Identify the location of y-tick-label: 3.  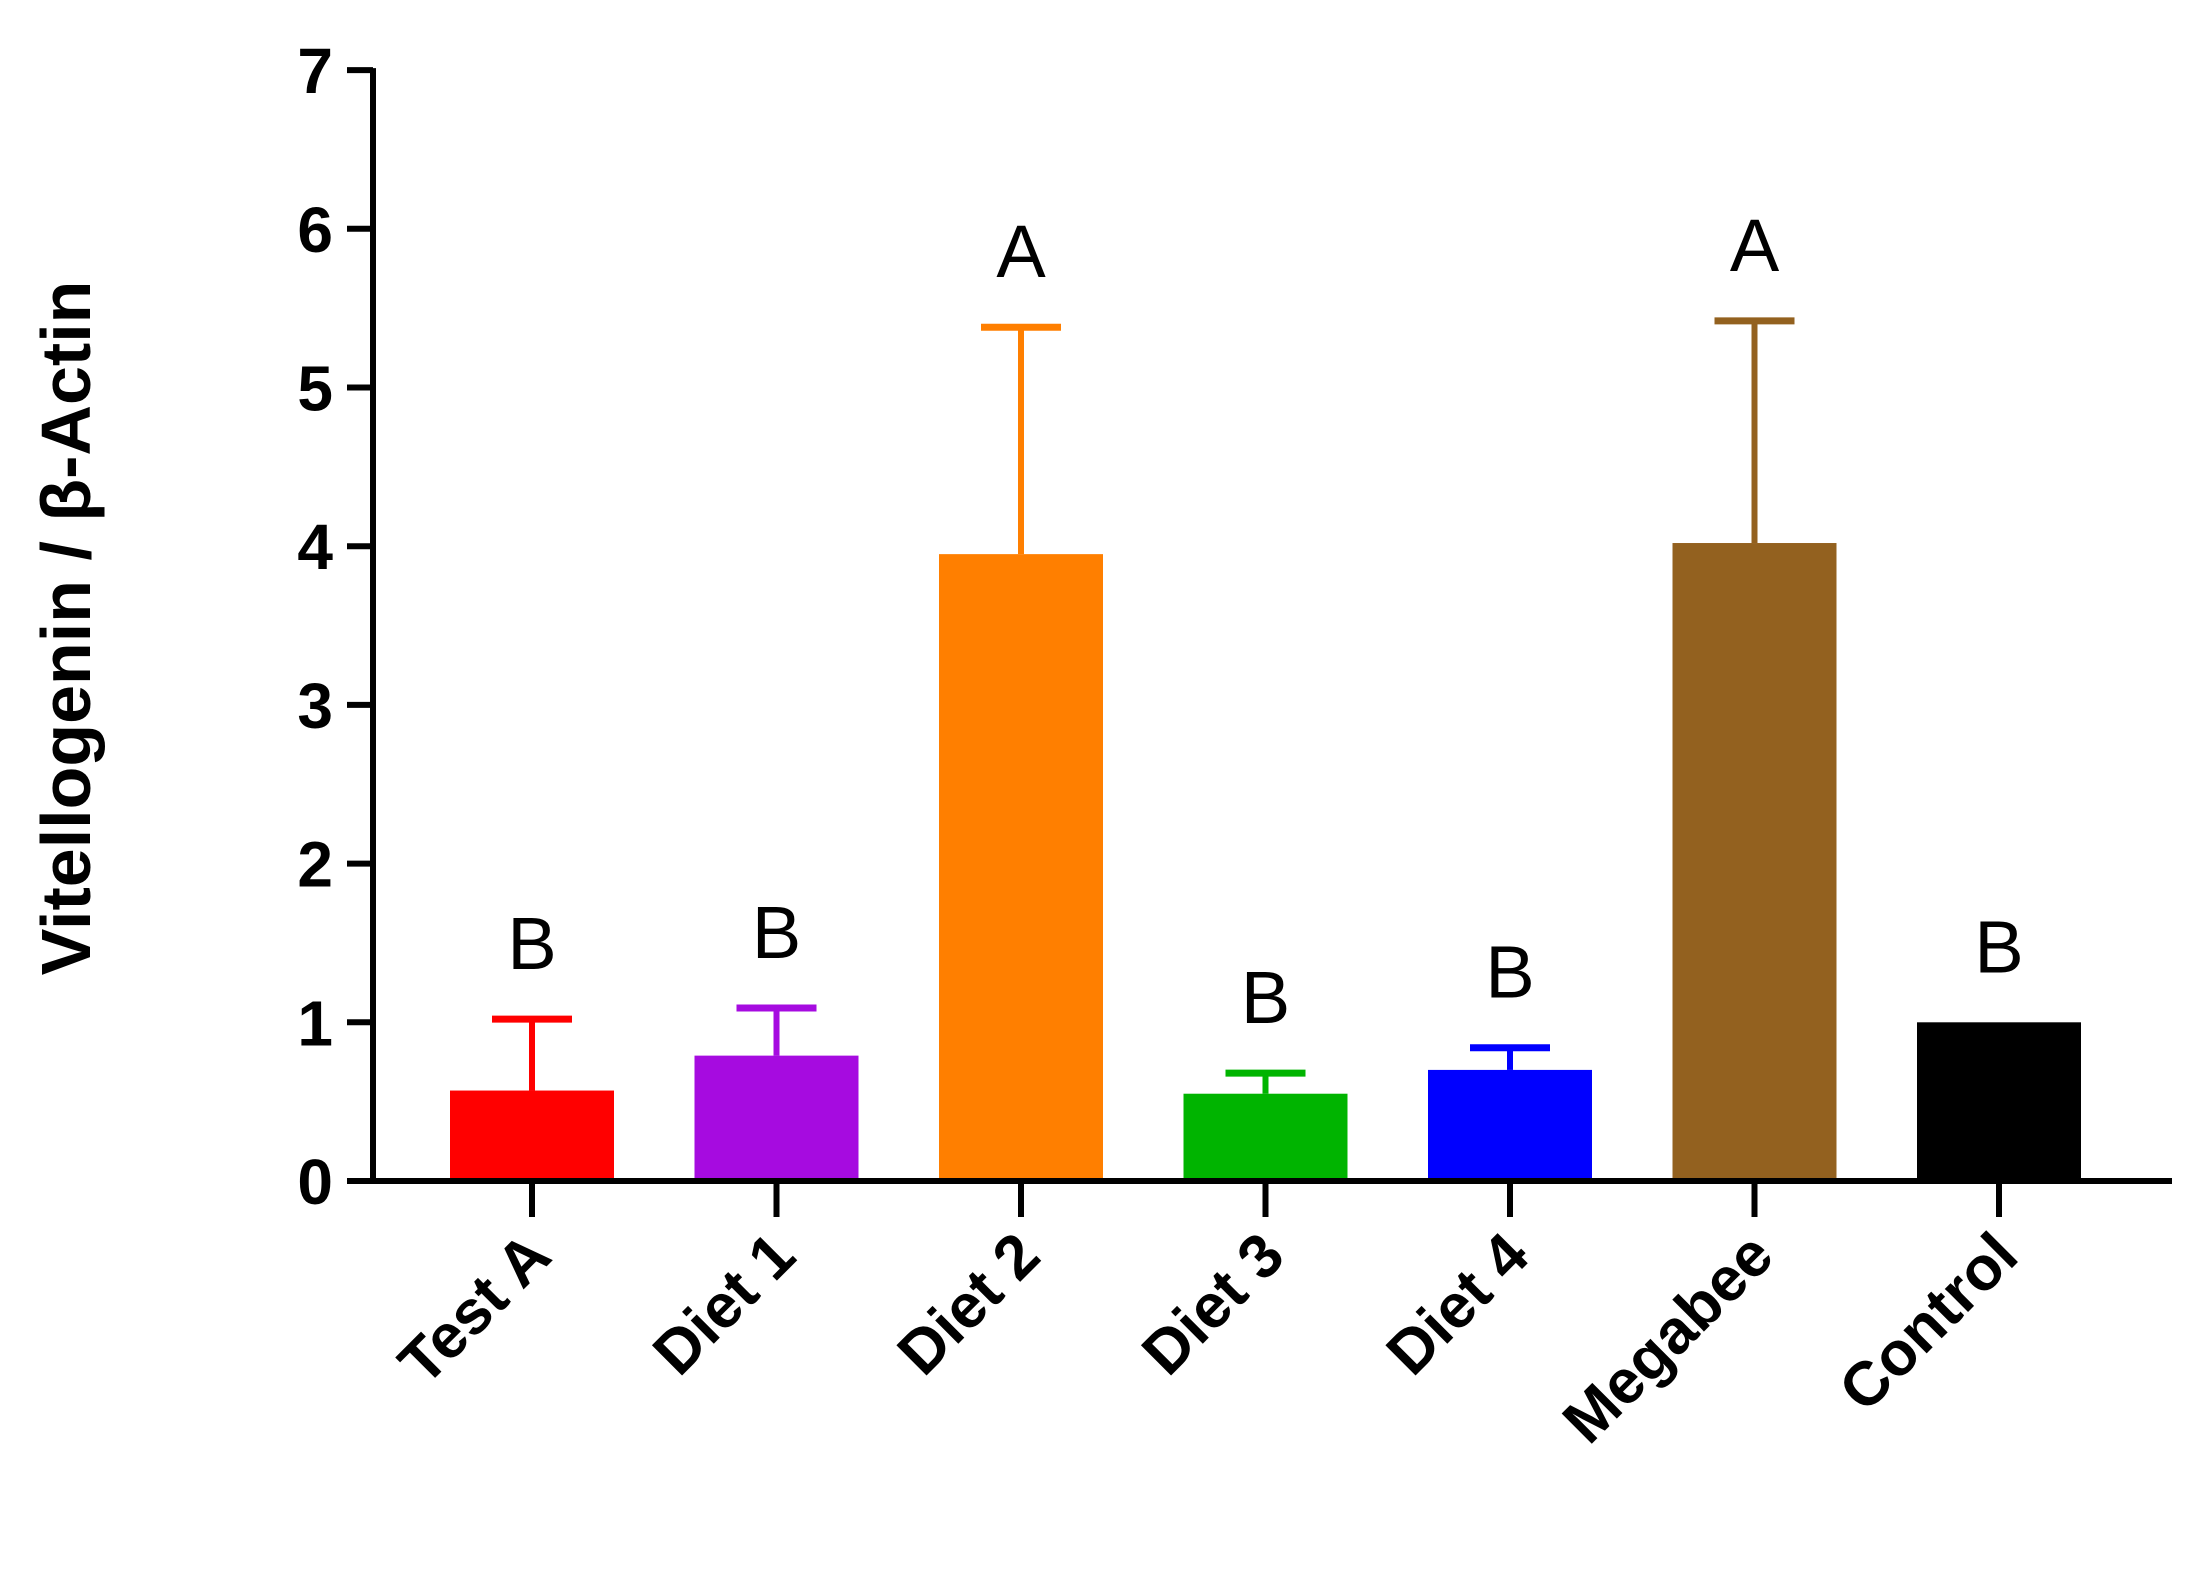
(315, 706).